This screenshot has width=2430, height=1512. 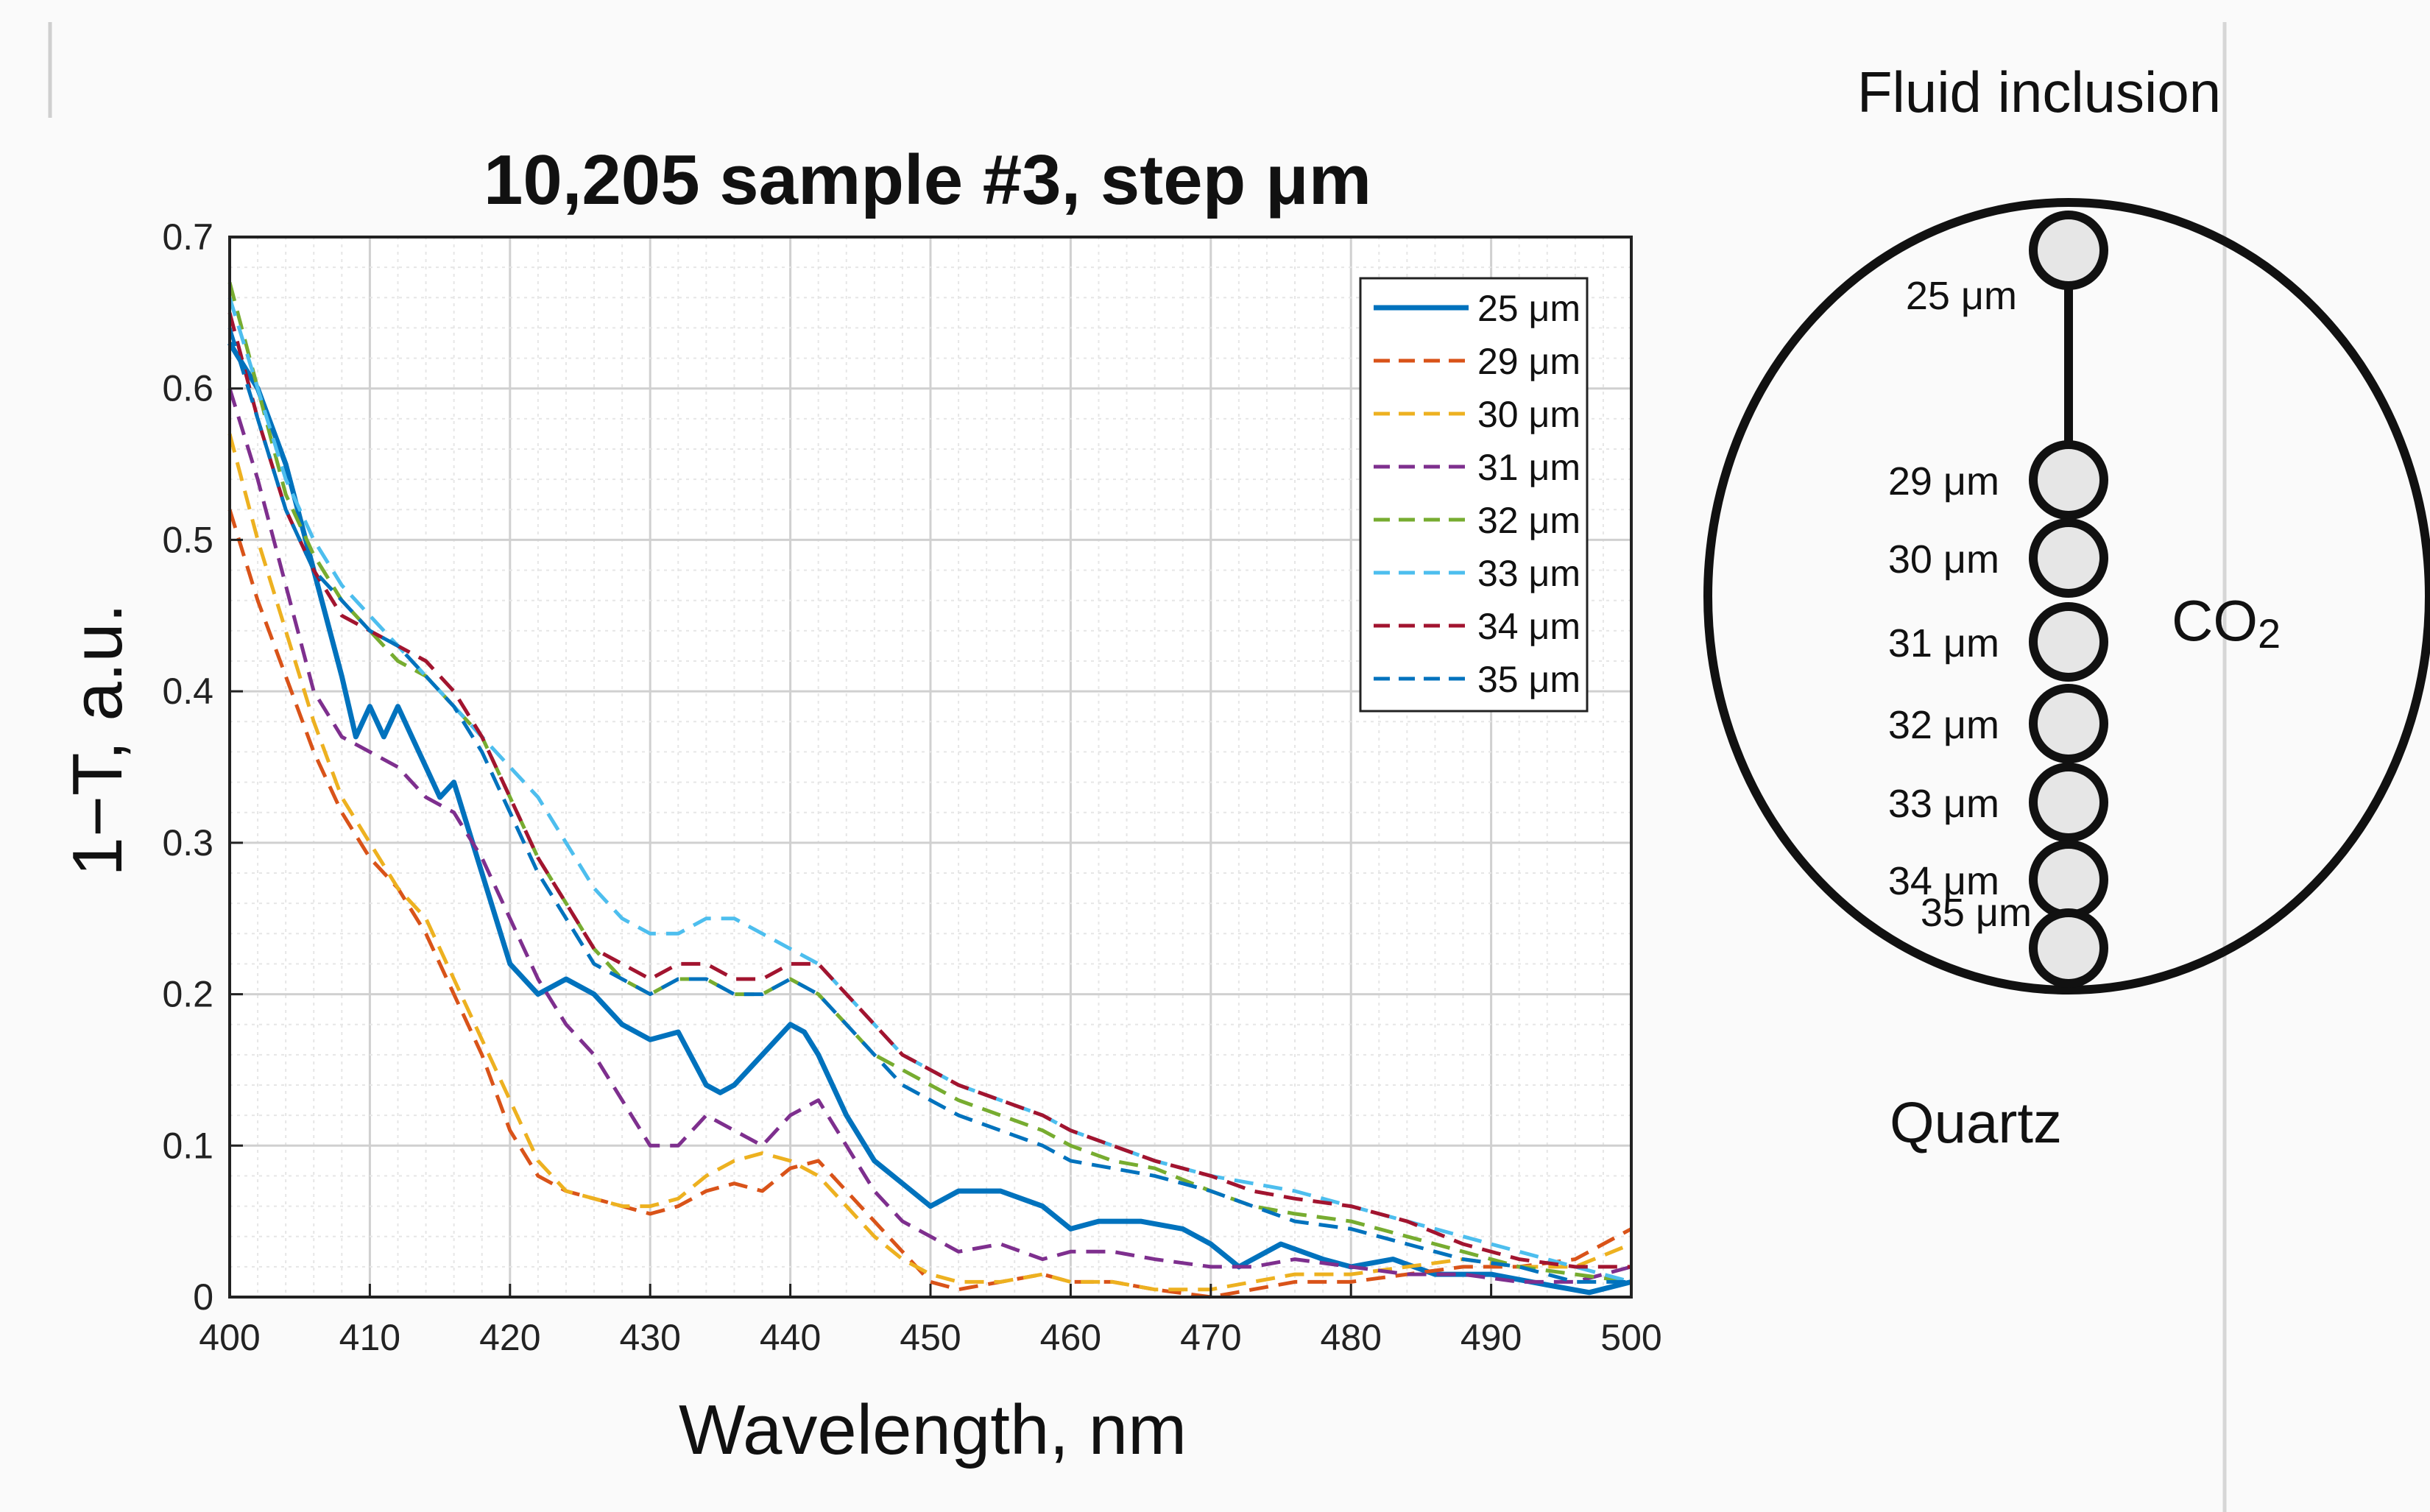 What do you see at coordinates (1631, 1337) in the screenshot?
I see `x-tick-label: 500` at bounding box center [1631, 1337].